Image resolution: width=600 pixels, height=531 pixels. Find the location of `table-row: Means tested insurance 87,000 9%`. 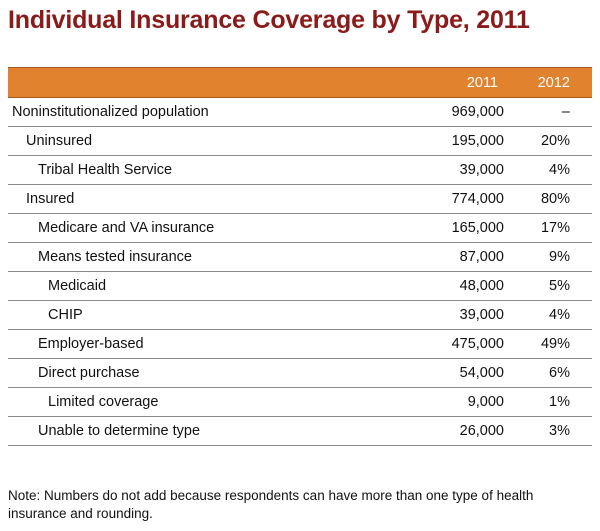

table-row: Means tested insurance 87,000 9% is located at coordinates (300, 257).